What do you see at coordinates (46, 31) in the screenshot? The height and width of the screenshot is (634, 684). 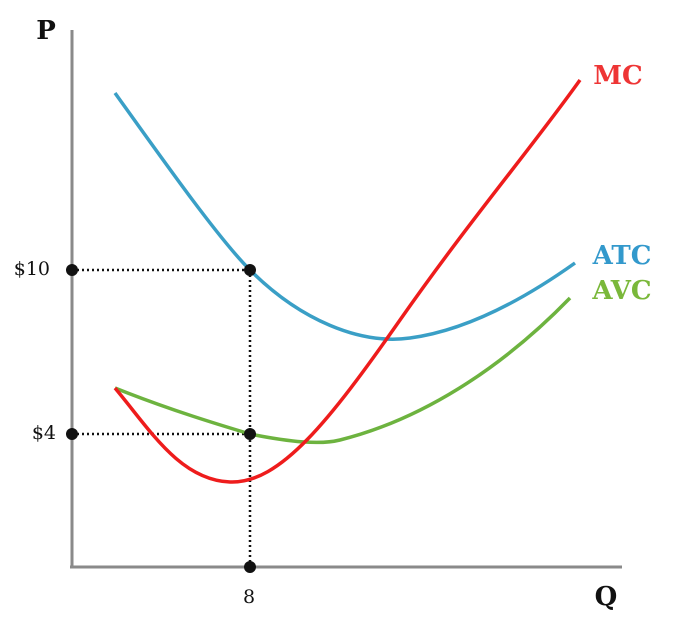 I see `y-axis-label: P` at bounding box center [46, 31].